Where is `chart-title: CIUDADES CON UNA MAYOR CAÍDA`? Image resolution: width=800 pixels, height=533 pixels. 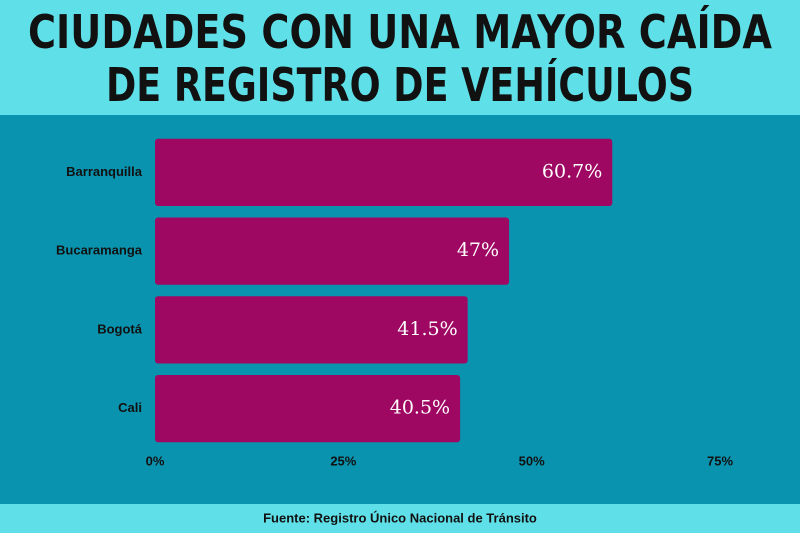 chart-title: CIUDADES CON UNA MAYOR CAÍDA is located at coordinates (400, 32).